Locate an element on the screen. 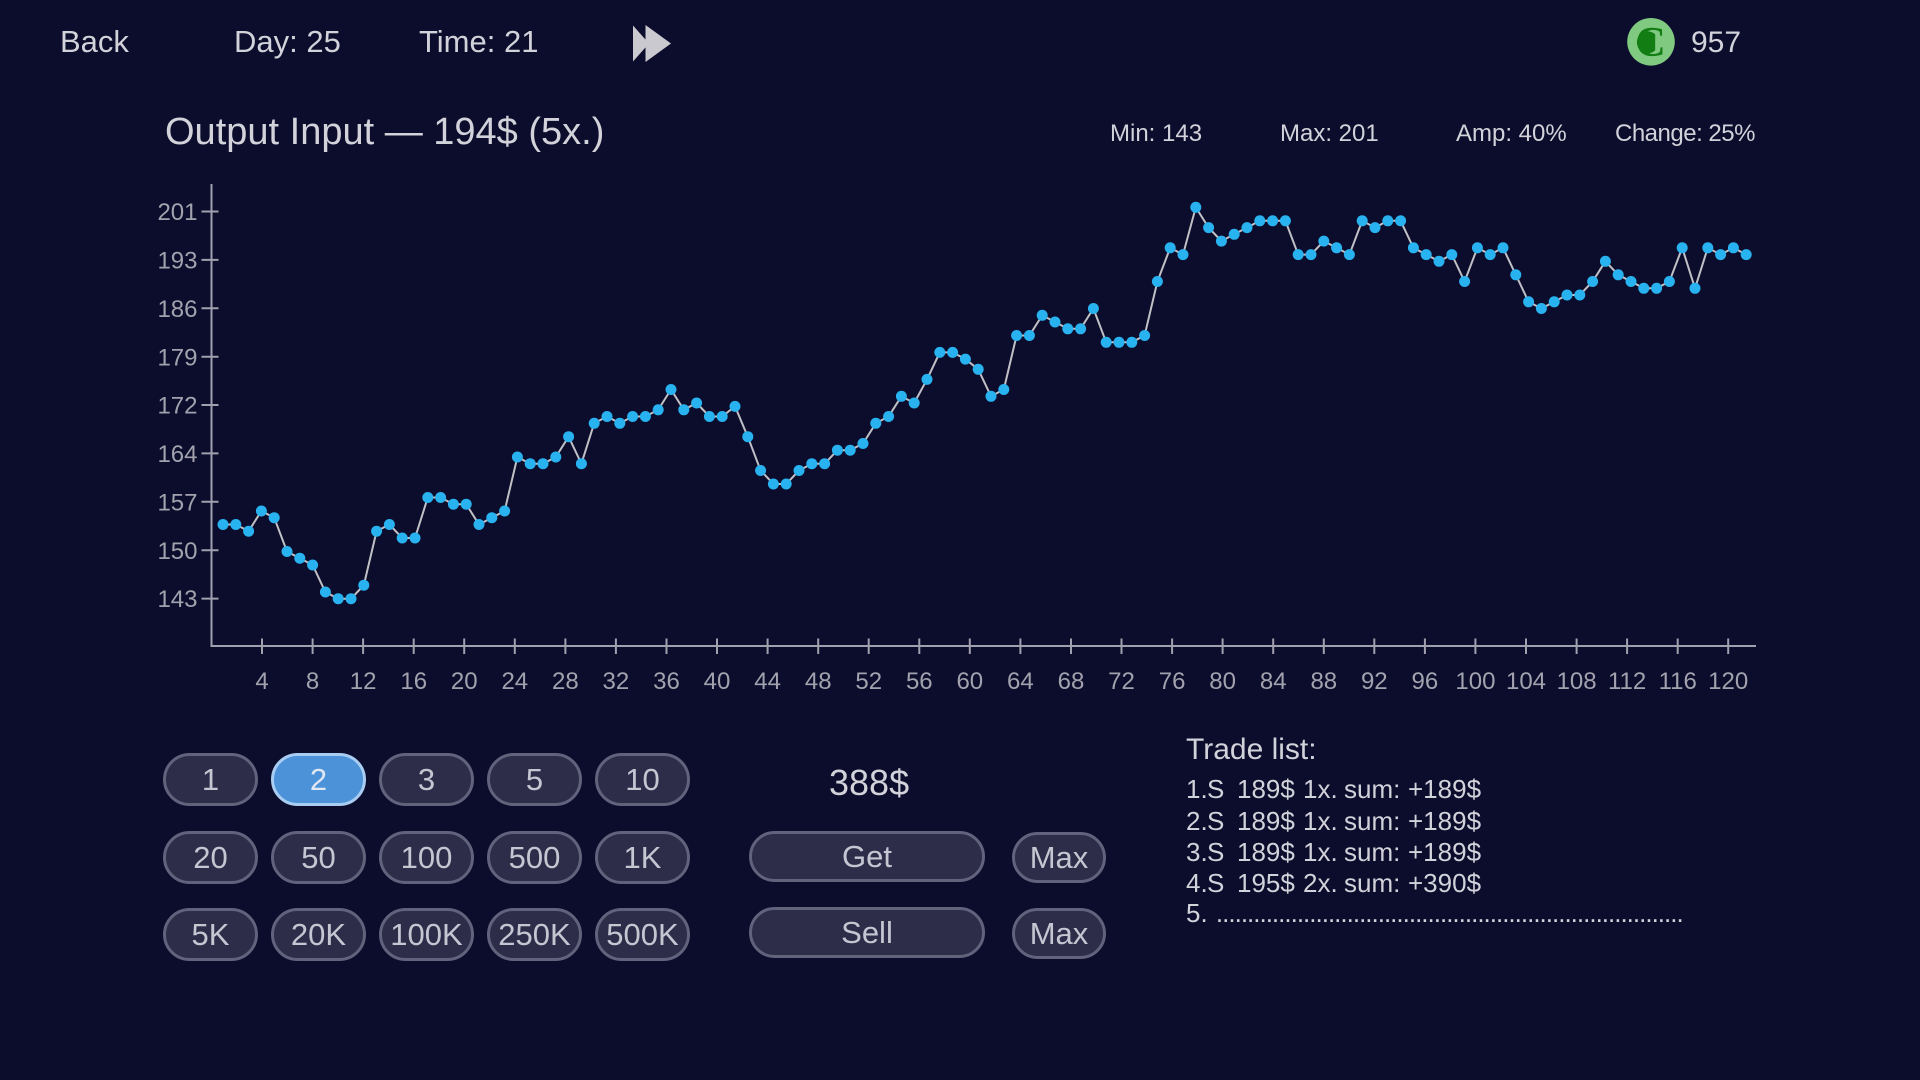 This screenshot has width=1920, height=1080. svg-text: 186 is located at coordinates (177, 309).